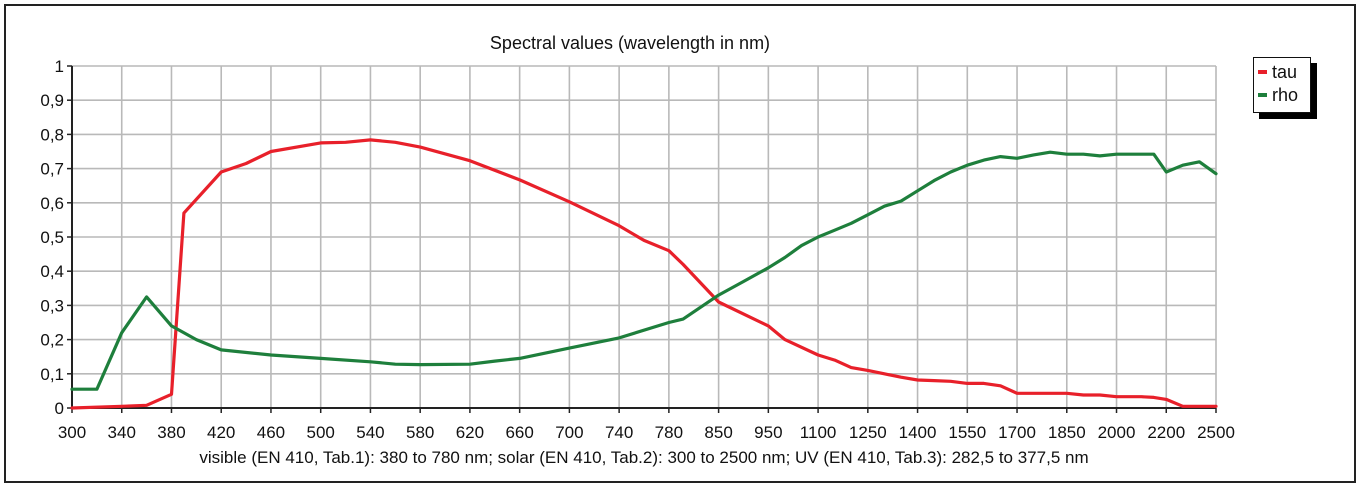  What do you see at coordinates (59, 408) in the screenshot?
I see `y-tick-label: 0` at bounding box center [59, 408].